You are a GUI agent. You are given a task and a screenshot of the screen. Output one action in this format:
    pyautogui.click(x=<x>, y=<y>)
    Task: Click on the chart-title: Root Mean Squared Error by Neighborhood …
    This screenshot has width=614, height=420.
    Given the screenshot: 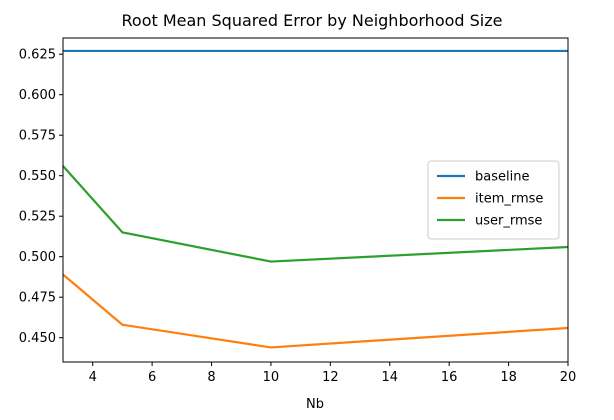 What is the action you would take?
    pyautogui.click(x=312, y=20)
    